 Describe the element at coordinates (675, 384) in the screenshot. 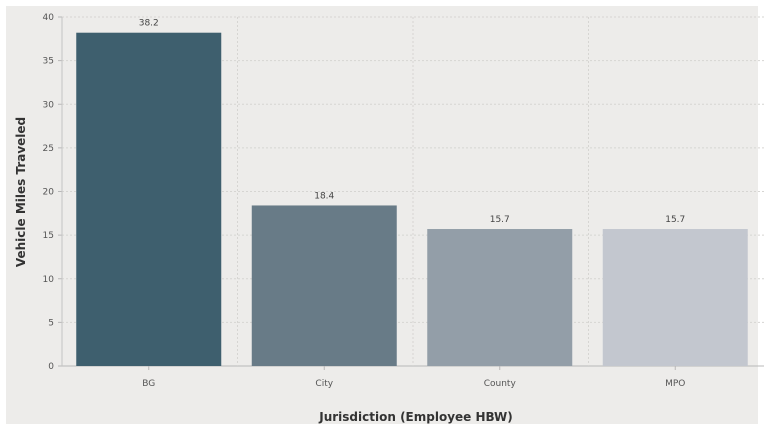

I see `x-tick-label: MPO` at that location.